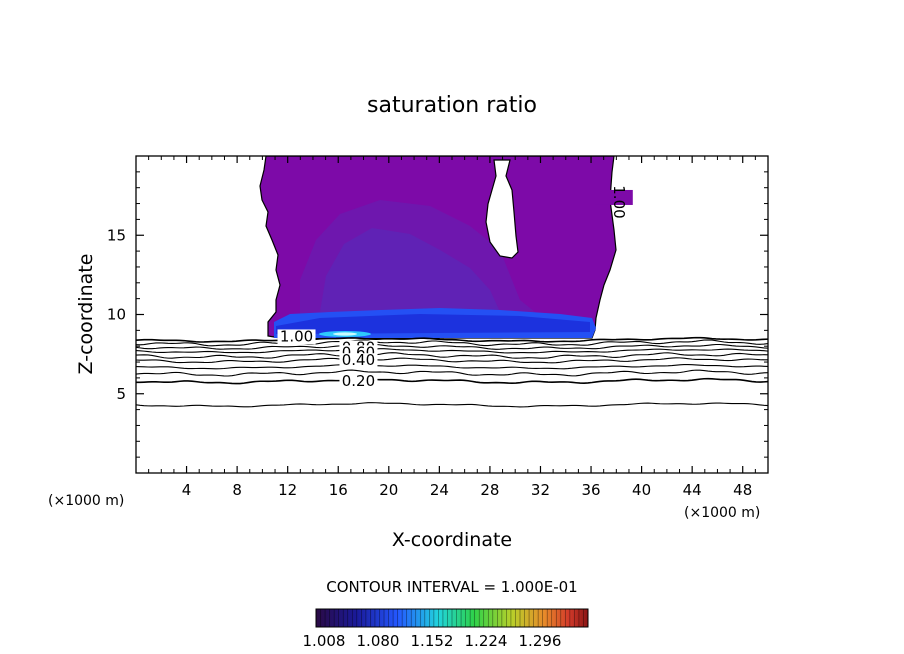  I want to click on x-axis-label: X-coordinate, so click(452, 540).